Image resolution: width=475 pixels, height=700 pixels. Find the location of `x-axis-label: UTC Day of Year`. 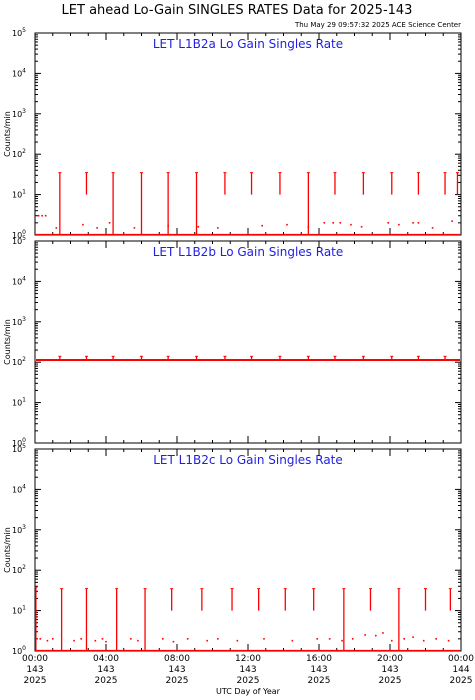

x-axis-label: UTC Day of Year is located at coordinates (248, 691).